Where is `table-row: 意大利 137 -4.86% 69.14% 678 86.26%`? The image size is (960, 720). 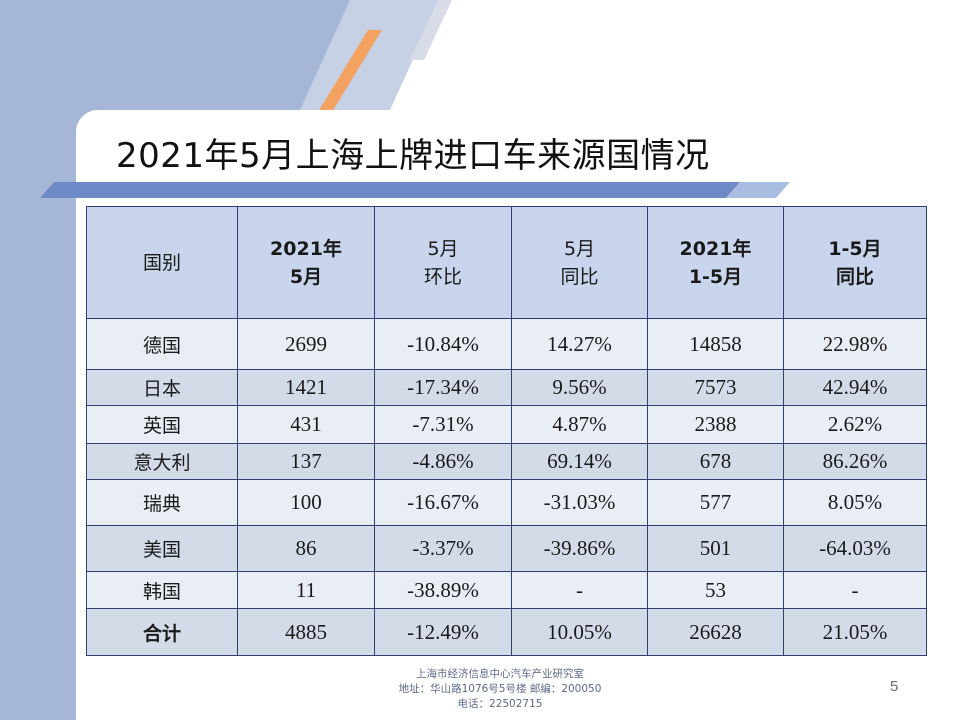
table-row: 意大利 137 -4.86% 69.14% 678 86.26% is located at coordinates (506, 461).